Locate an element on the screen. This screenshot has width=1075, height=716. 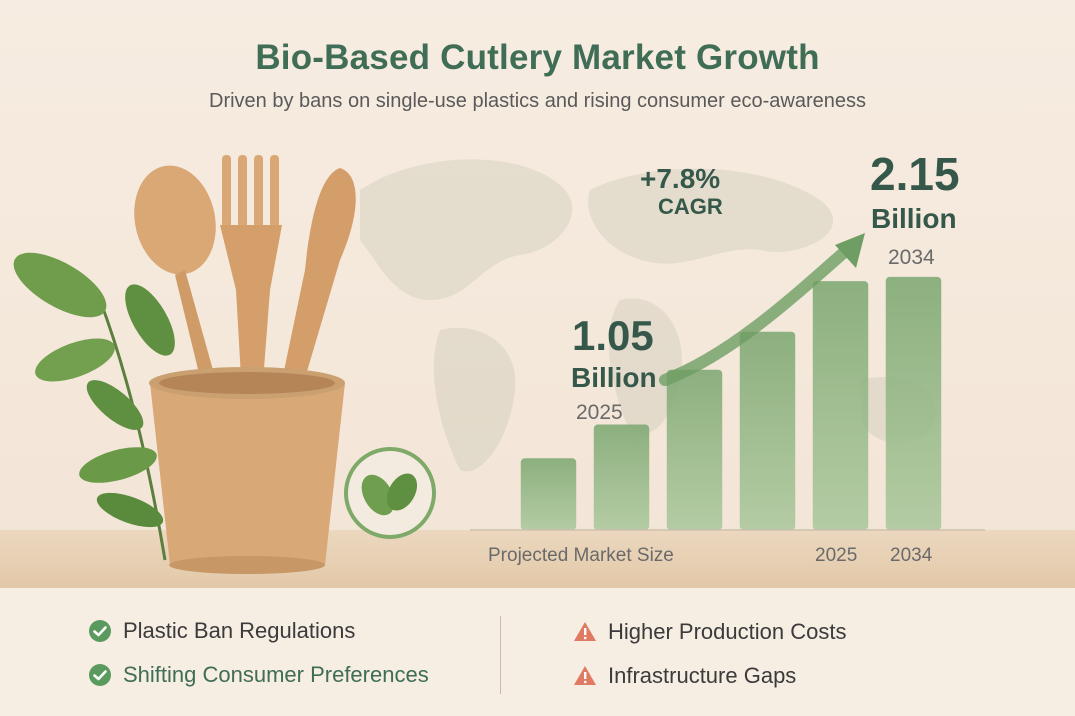
panel-divider is located at coordinates (500, 655).